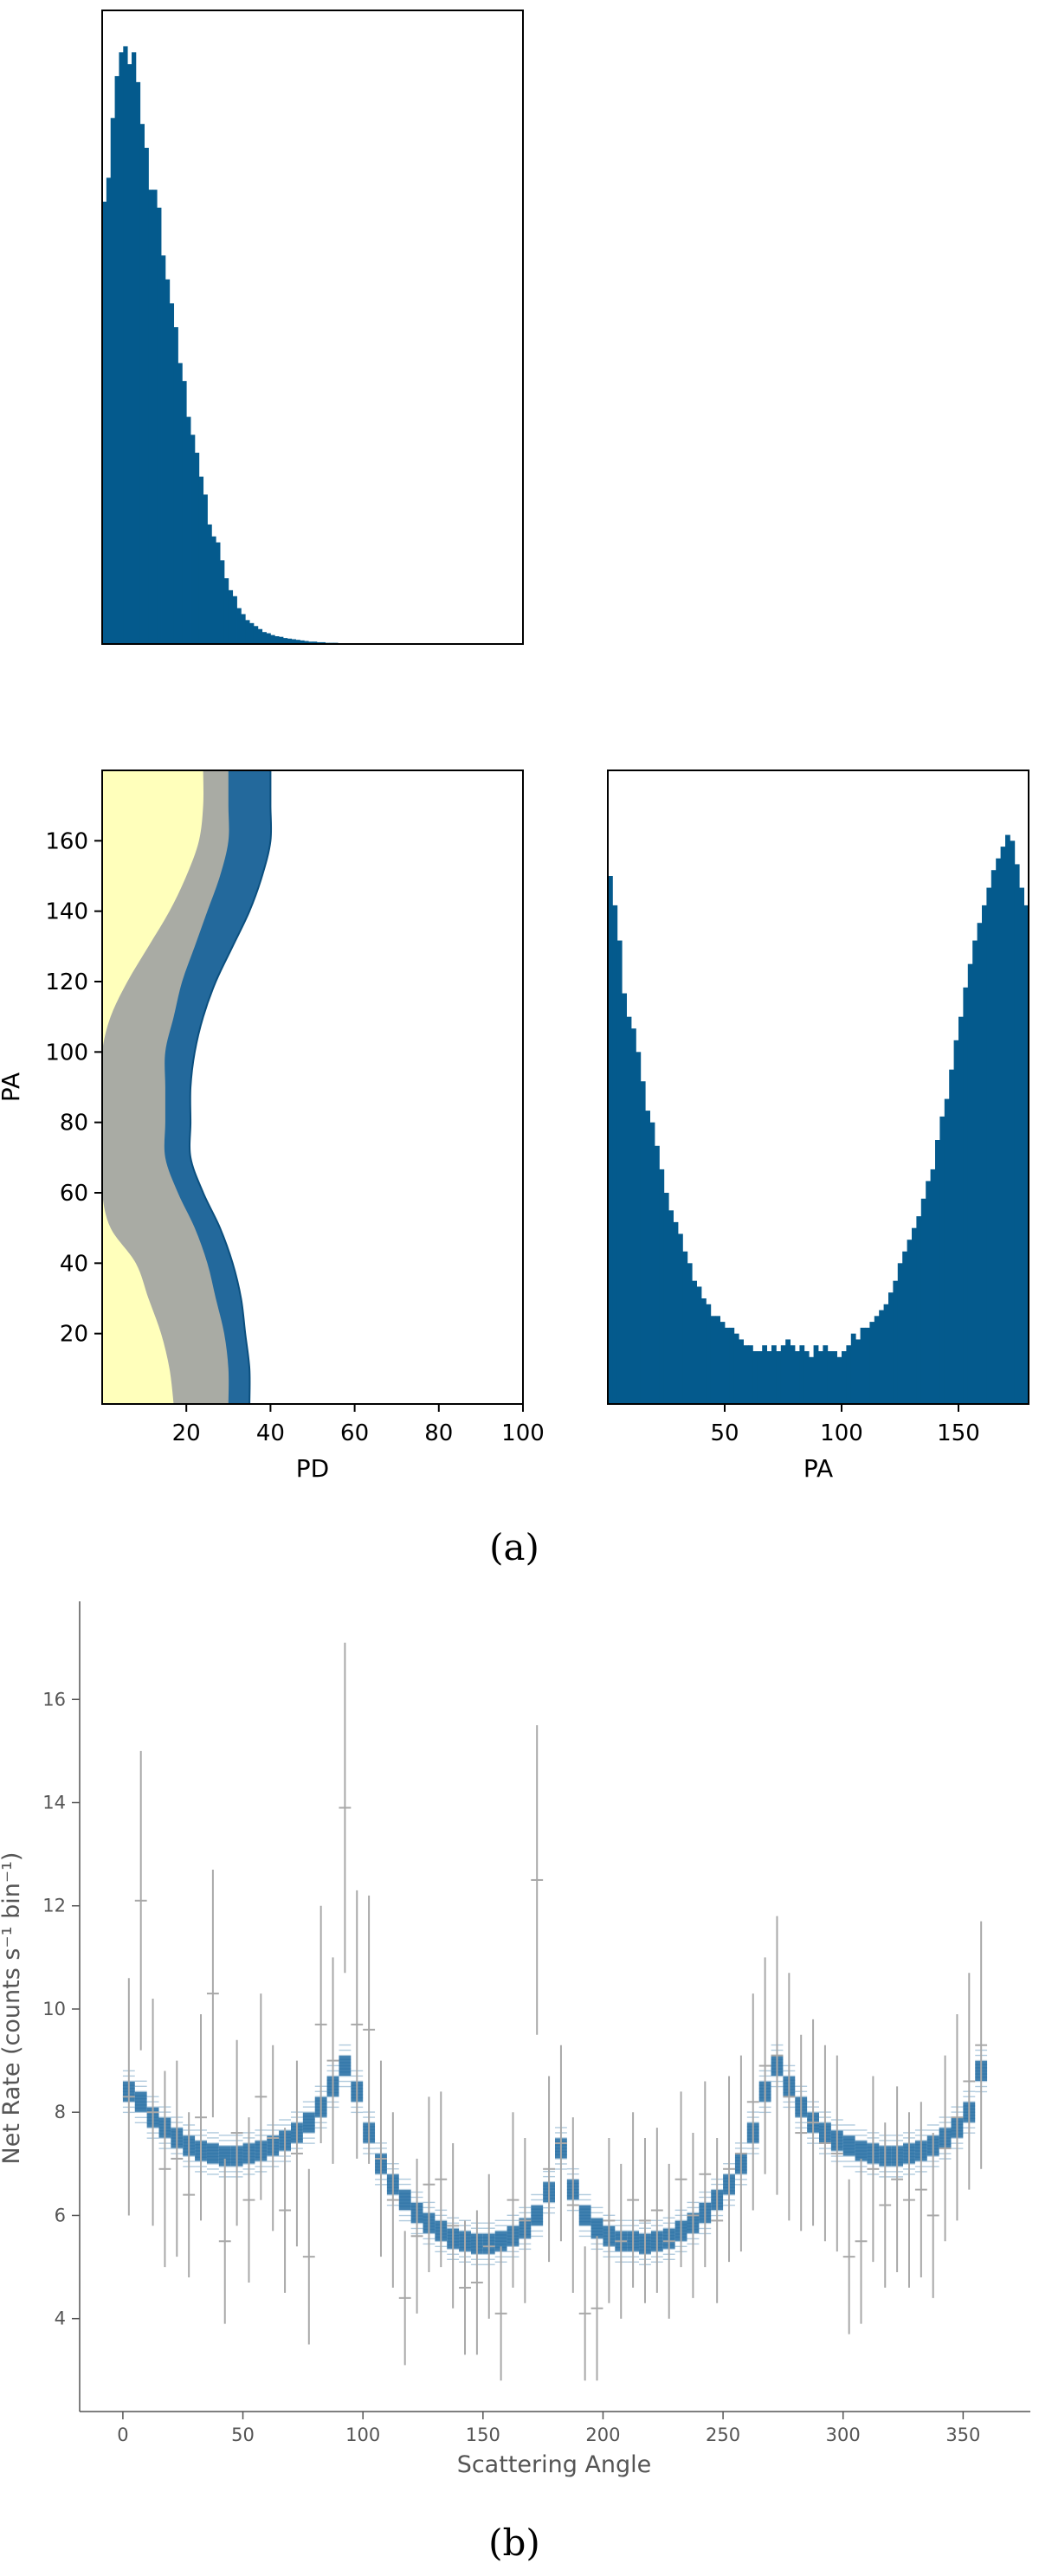  Describe the element at coordinates (483, 2435) in the screenshot. I see `sa-x-tick-label: 150` at that location.